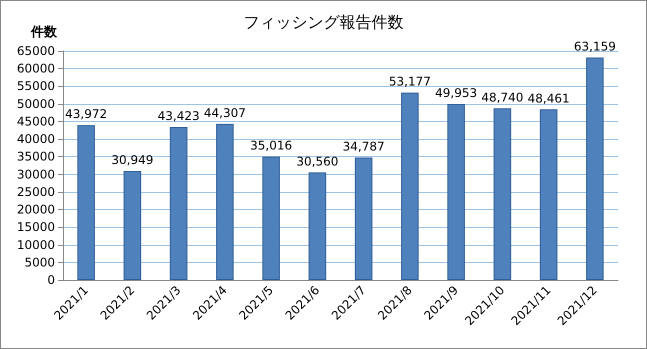  What do you see at coordinates (35, 245) in the screenshot?
I see `y-tick-label: 10000` at bounding box center [35, 245].